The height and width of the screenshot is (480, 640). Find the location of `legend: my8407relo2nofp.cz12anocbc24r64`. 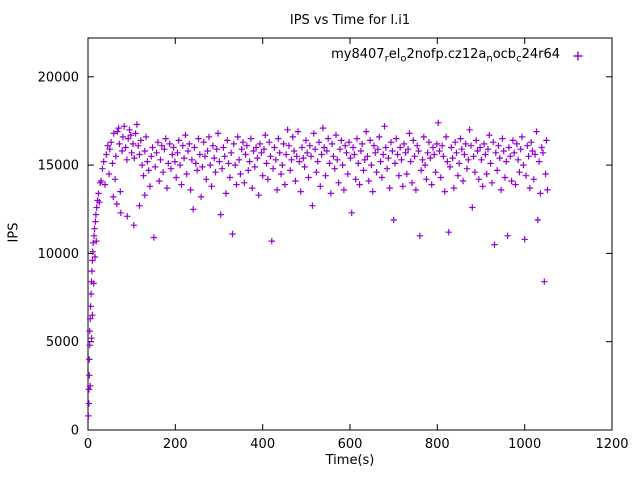

legend: my8407relo2nofp.cz12anocbc24r64 is located at coordinates (457, 56).